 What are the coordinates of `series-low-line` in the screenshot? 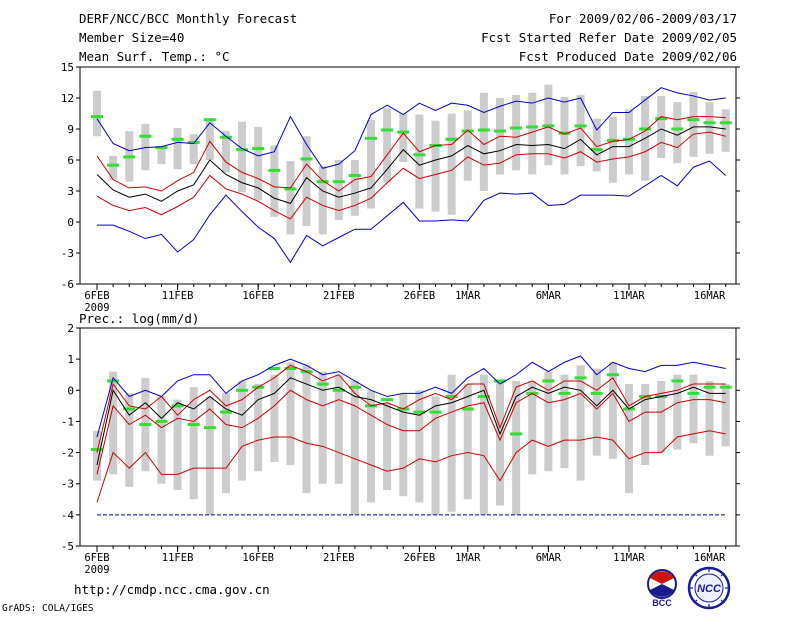 It's located at (411, 466).